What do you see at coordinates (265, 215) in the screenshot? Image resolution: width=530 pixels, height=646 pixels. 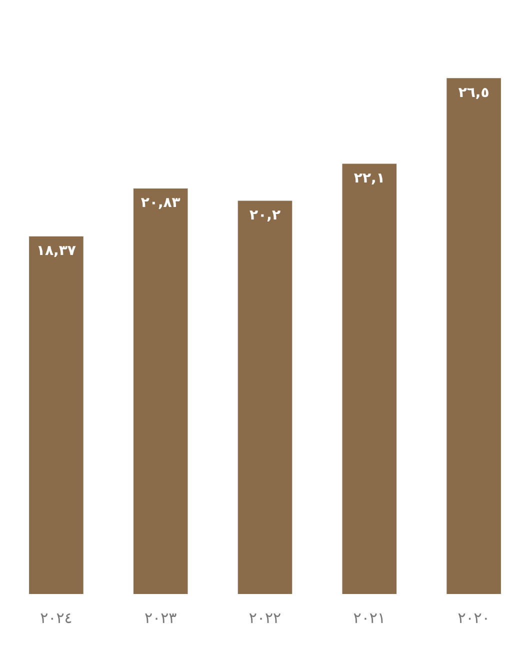 I see `data-label: ٢٠,٢` at bounding box center [265, 215].